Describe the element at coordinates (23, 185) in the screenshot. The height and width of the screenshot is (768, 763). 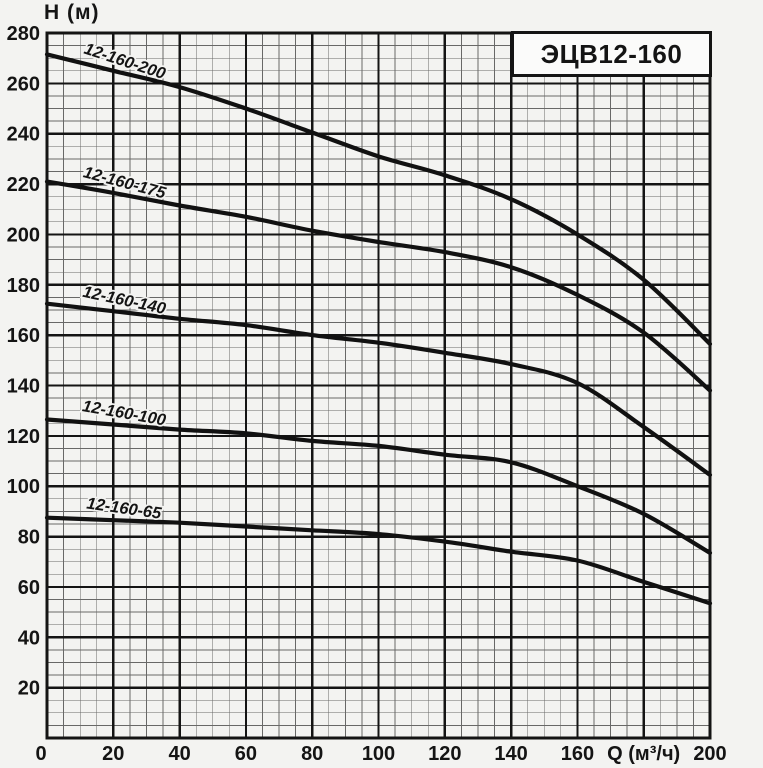
I see `y-tick-220: 220` at that location.